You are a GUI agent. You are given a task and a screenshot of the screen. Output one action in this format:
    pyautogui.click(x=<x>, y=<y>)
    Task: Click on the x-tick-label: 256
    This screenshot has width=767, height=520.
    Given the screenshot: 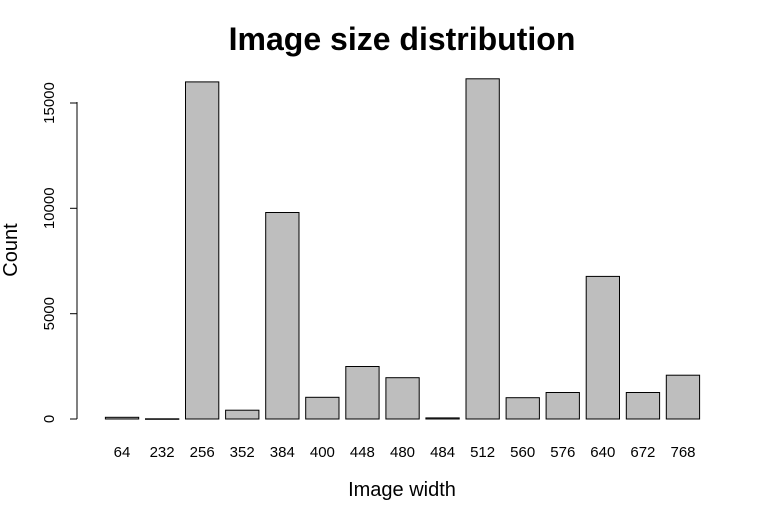 What is the action you would take?
    pyautogui.click(x=202, y=452)
    